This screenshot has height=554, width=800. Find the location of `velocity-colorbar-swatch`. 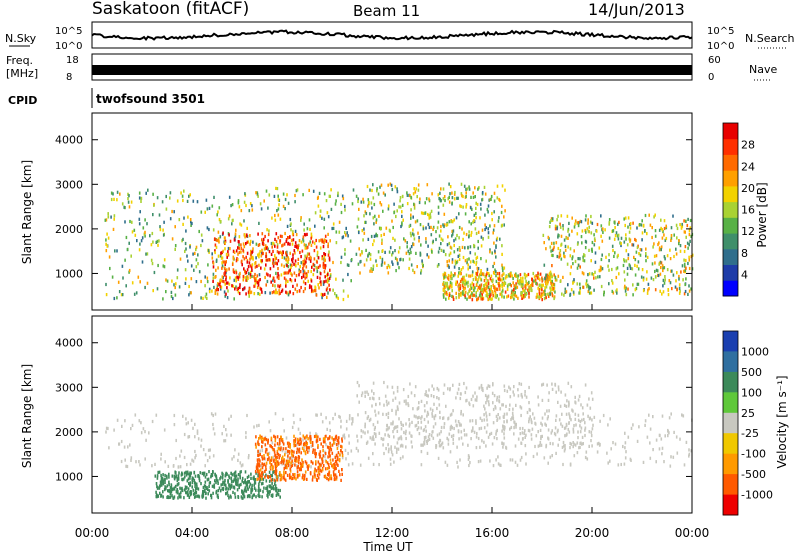

velocity-colorbar-swatch is located at coordinates (730, 484).